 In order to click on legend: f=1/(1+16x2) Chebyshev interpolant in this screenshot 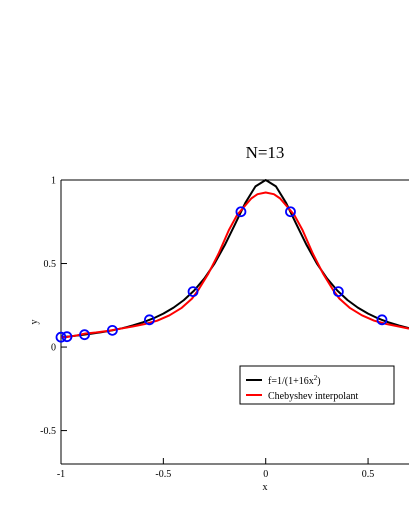, I will do `click(317, 385)`.